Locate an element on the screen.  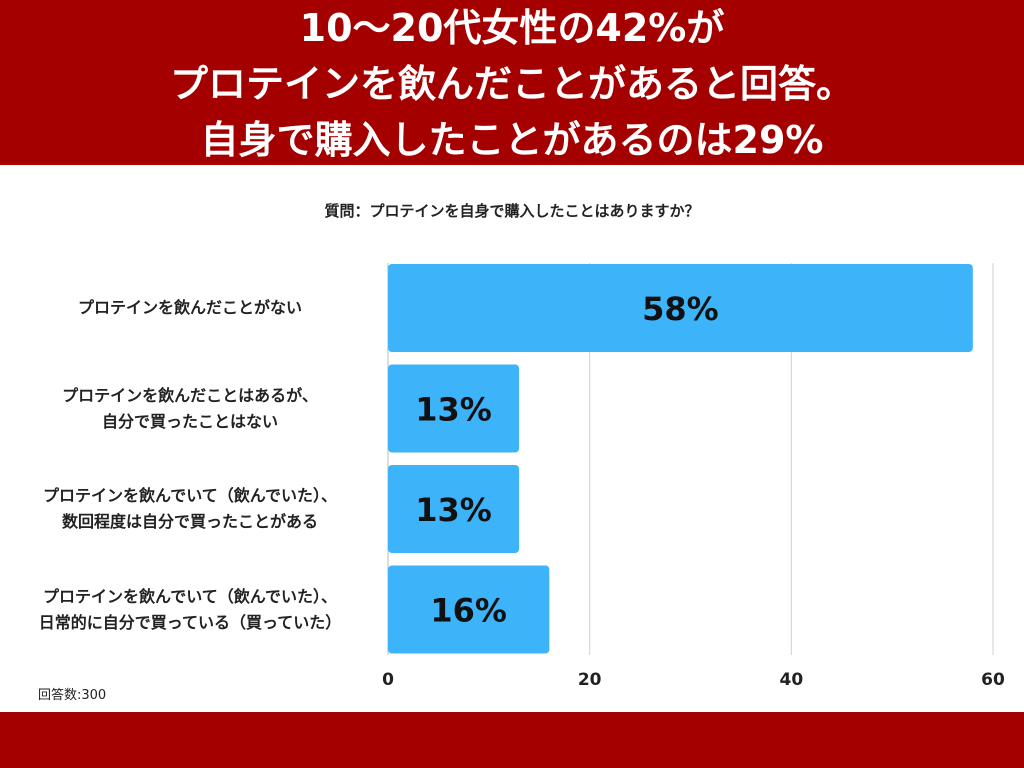
headline-line-3: 自身で購入したことがあるのは29% is located at coordinates (512, 140).